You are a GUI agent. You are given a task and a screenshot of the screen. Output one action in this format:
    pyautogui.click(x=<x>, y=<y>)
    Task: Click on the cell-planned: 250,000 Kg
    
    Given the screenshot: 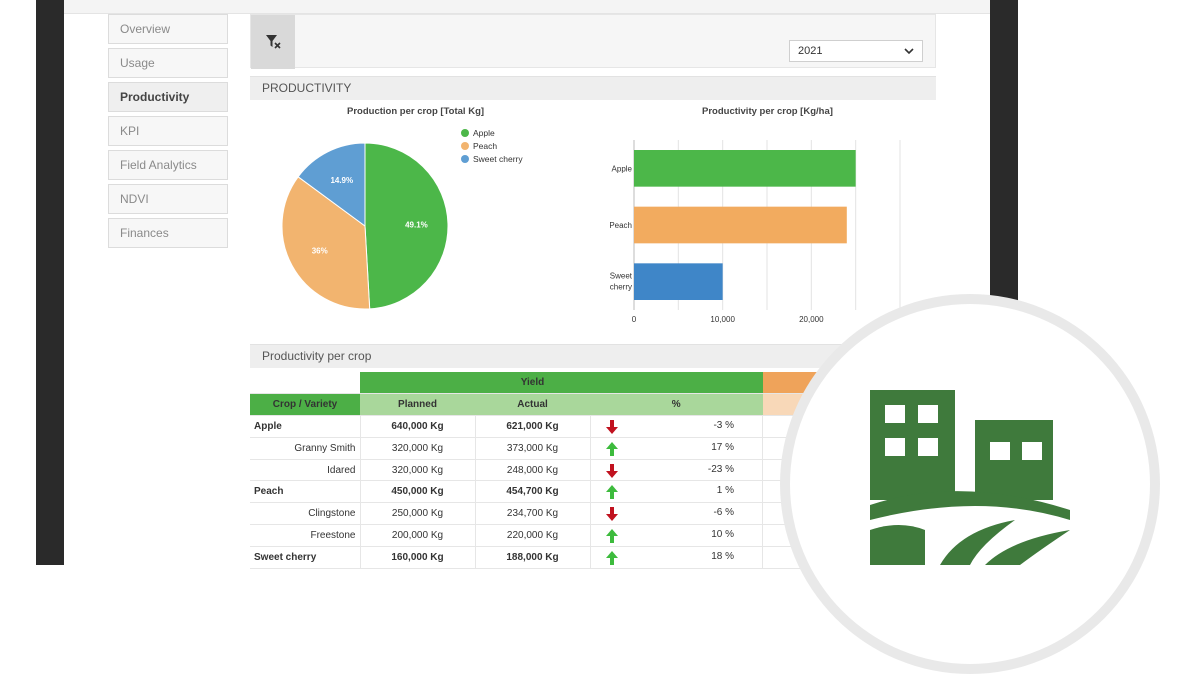 What is the action you would take?
    pyautogui.click(x=417, y=514)
    